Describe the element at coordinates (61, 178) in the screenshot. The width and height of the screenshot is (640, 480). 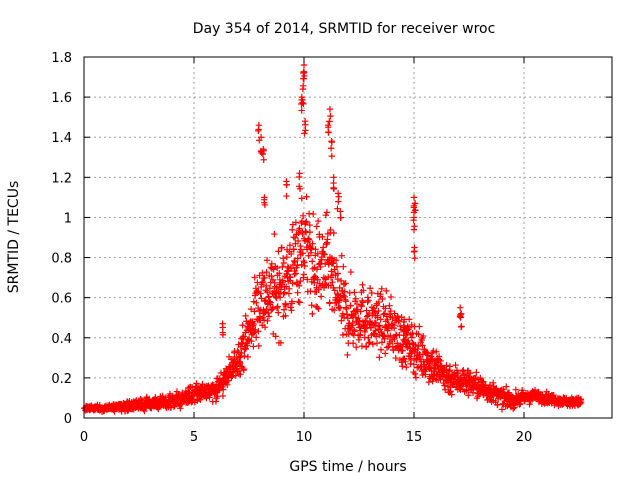
I see `y-tick-label: 1.2` at that location.